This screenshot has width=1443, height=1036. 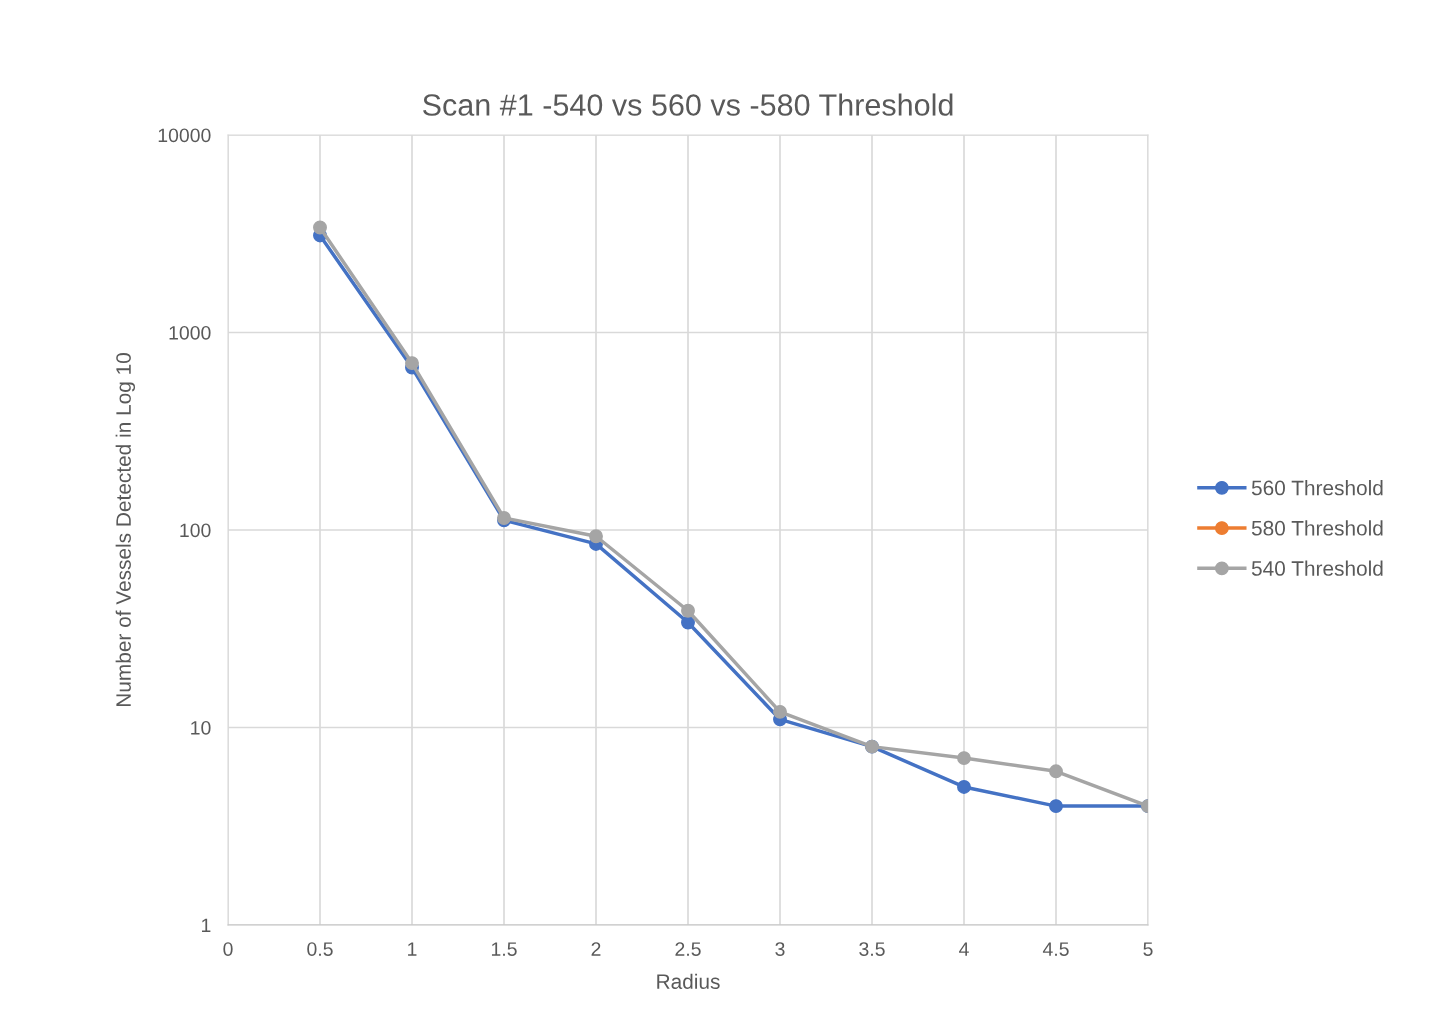 I want to click on y-tick-label: 10000, so click(x=184, y=135).